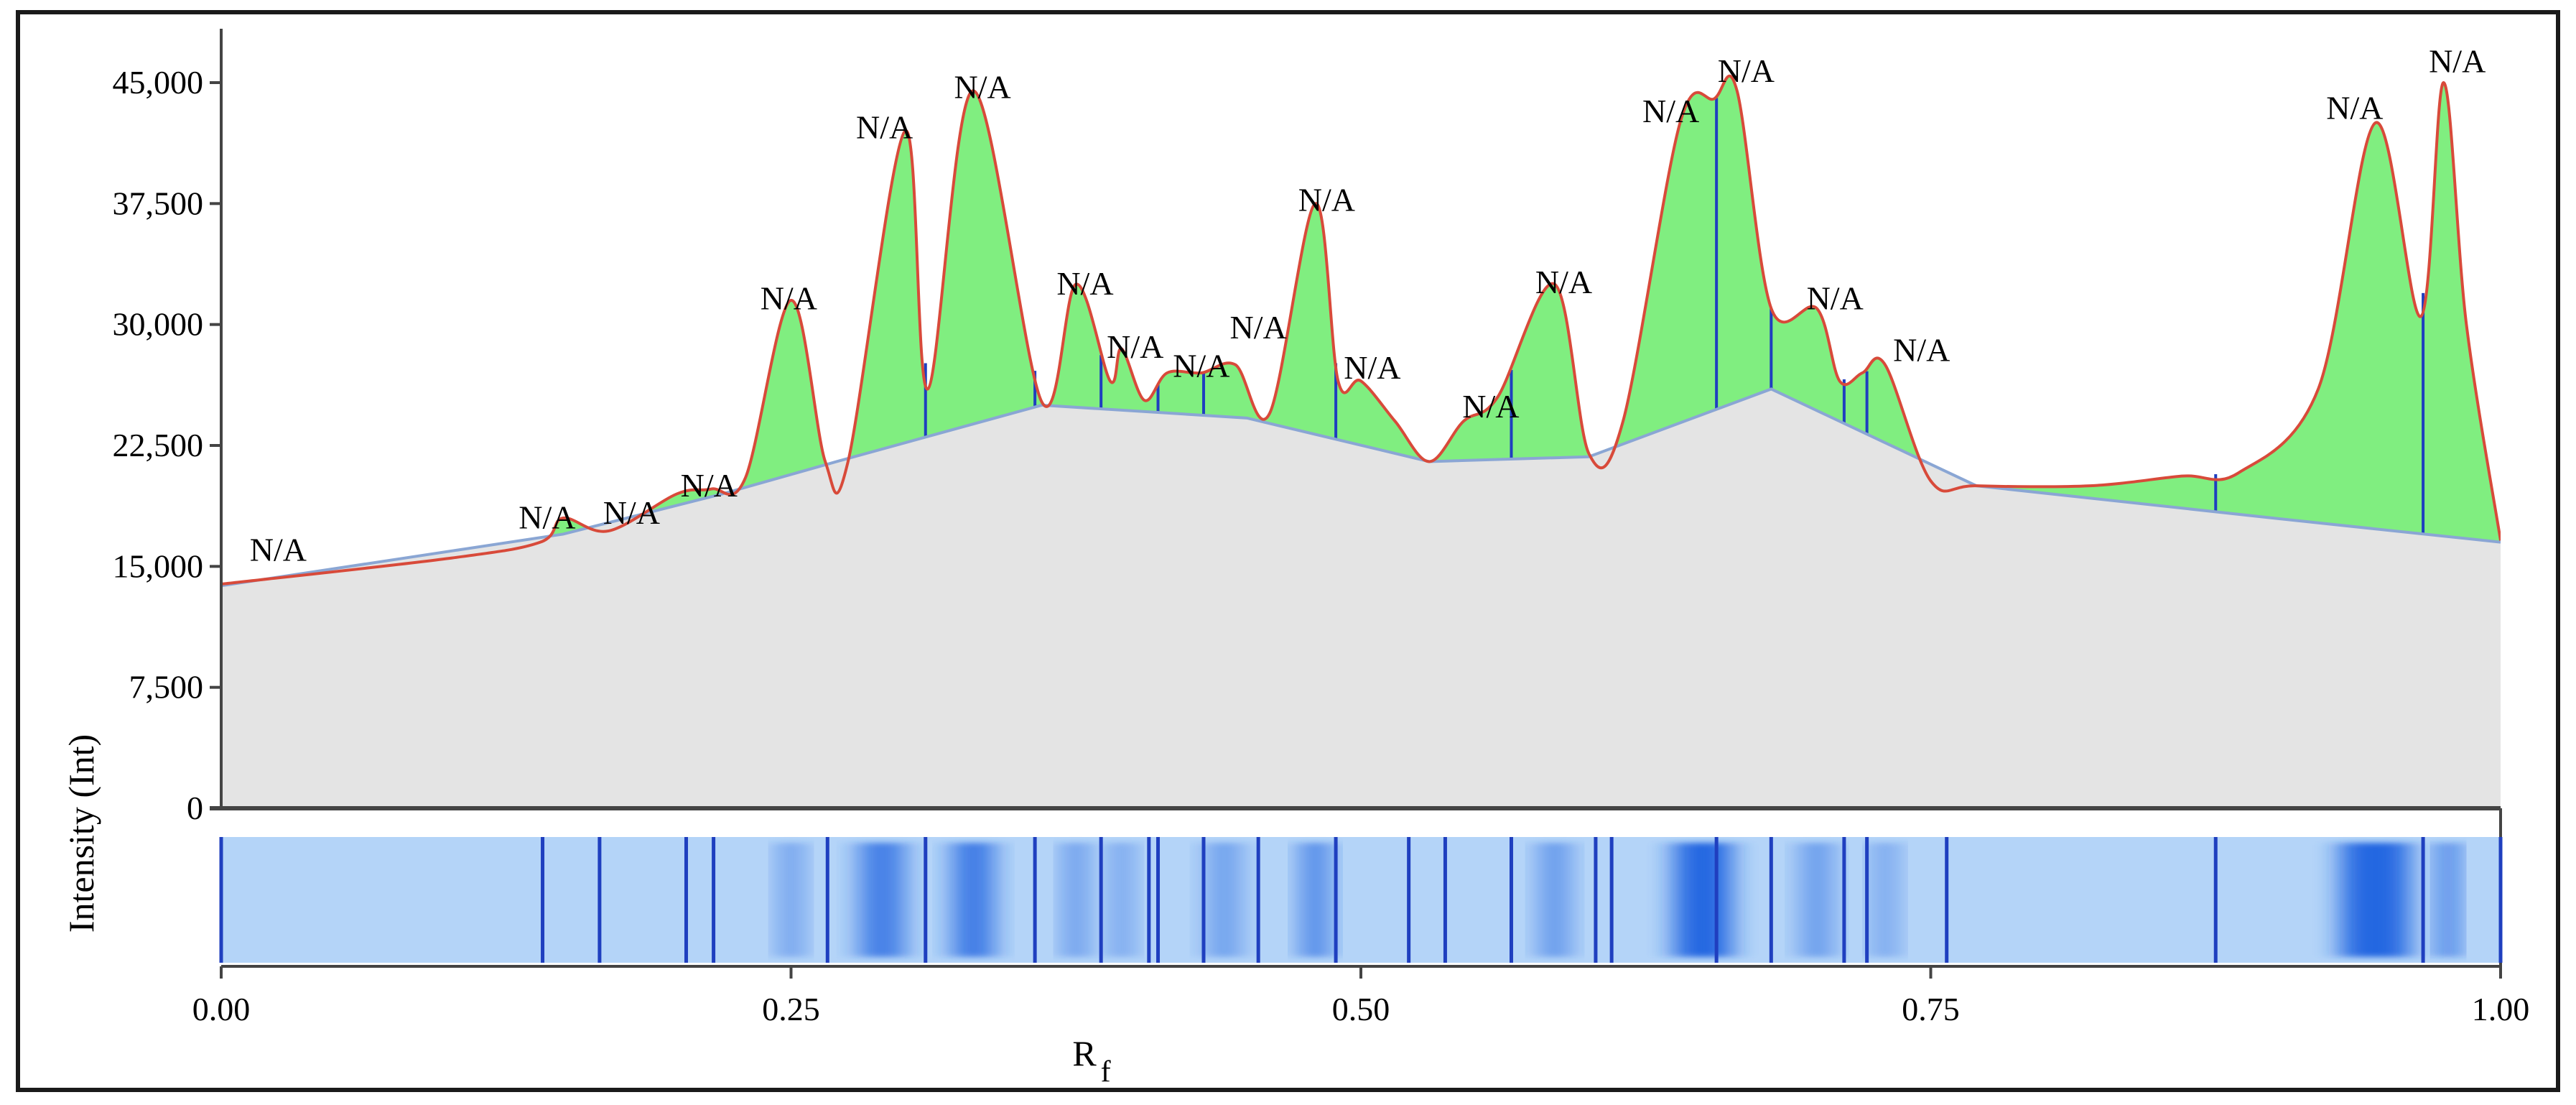 Image resolution: width=2576 pixels, height=1105 pixels. Describe the element at coordinates (1931, 1009) in the screenshot. I see `x-tick-label: 0.75` at that location.